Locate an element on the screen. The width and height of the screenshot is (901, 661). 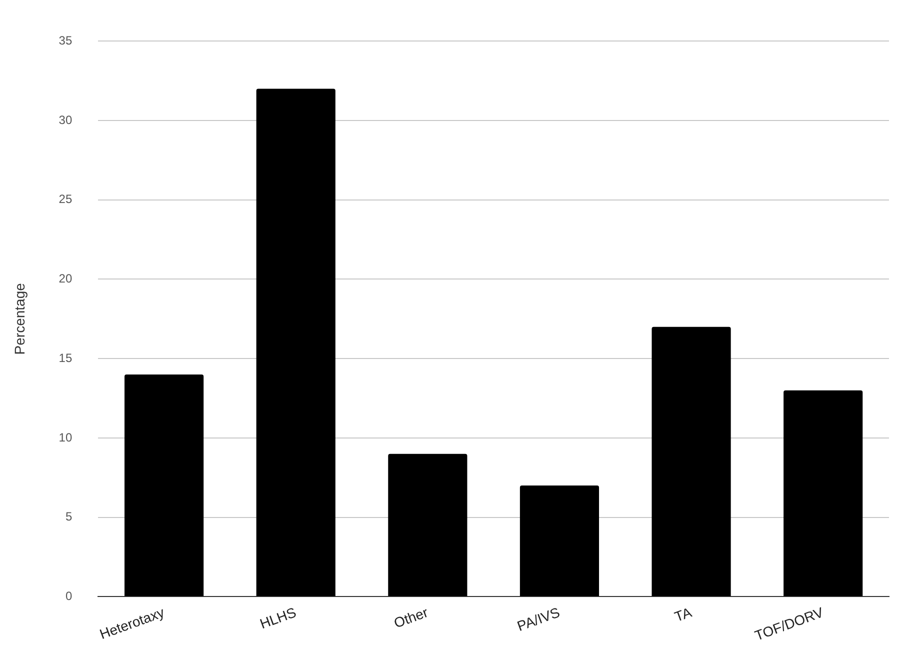
x-tick-label: PA/IVS is located at coordinates (538, 619).